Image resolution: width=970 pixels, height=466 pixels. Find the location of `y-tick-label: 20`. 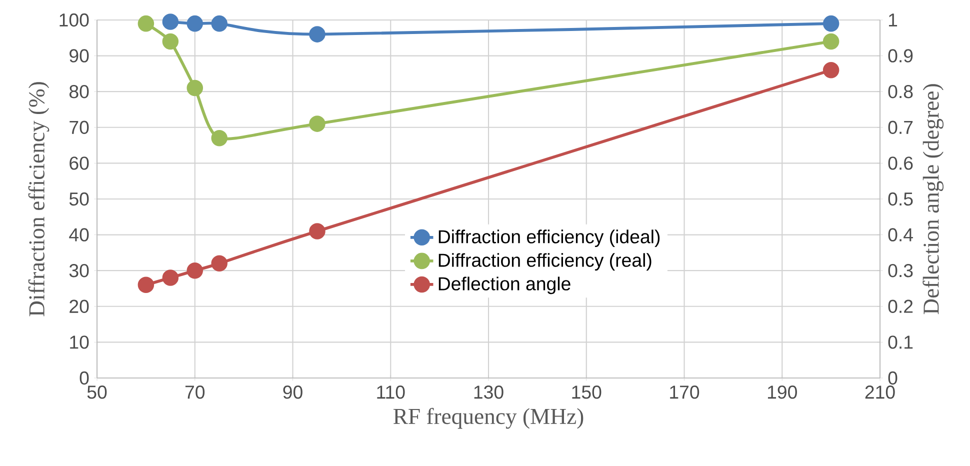

y-tick-label: 20 is located at coordinates (79, 306).